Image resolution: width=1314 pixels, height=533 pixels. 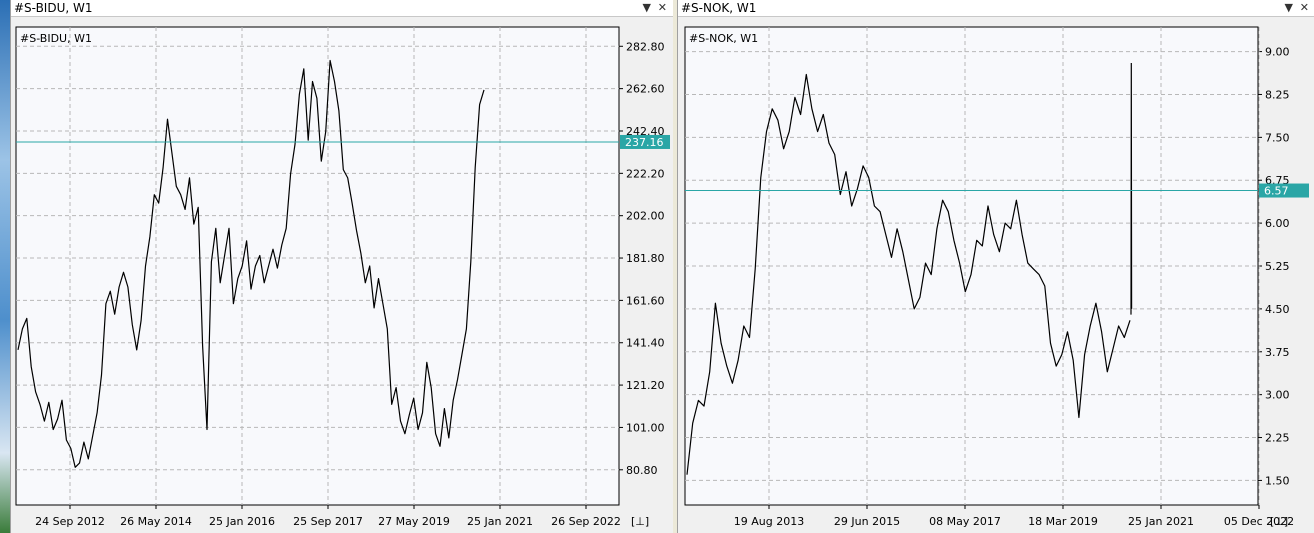 What do you see at coordinates (645, 216) in the screenshot?
I see `y-tick-label: 202.00` at bounding box center [645, 216].